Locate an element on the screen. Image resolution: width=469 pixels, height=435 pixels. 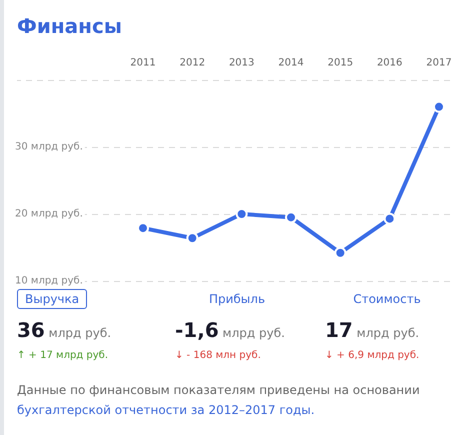
text: бухгалтерской отчетности за 2012–2017 годы. is located at coordinates (166, 410).